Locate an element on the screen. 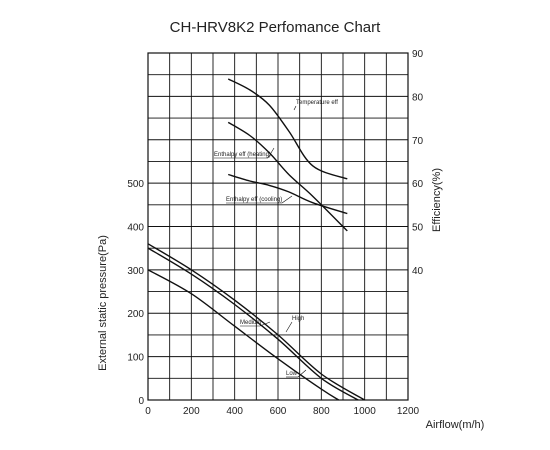  series-high-line is located at coordinates (256, 322).